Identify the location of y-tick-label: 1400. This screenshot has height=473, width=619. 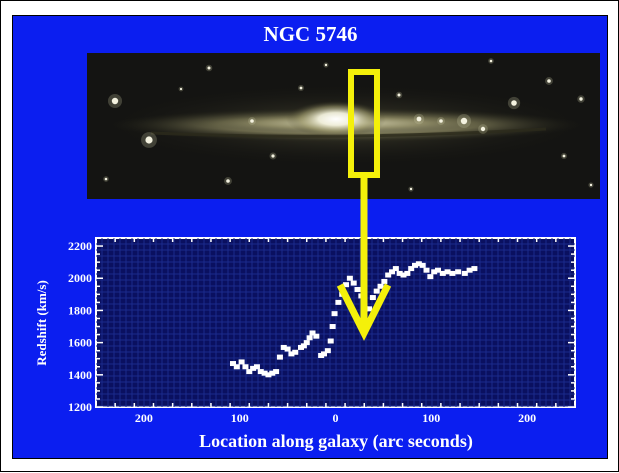
(80, 375).